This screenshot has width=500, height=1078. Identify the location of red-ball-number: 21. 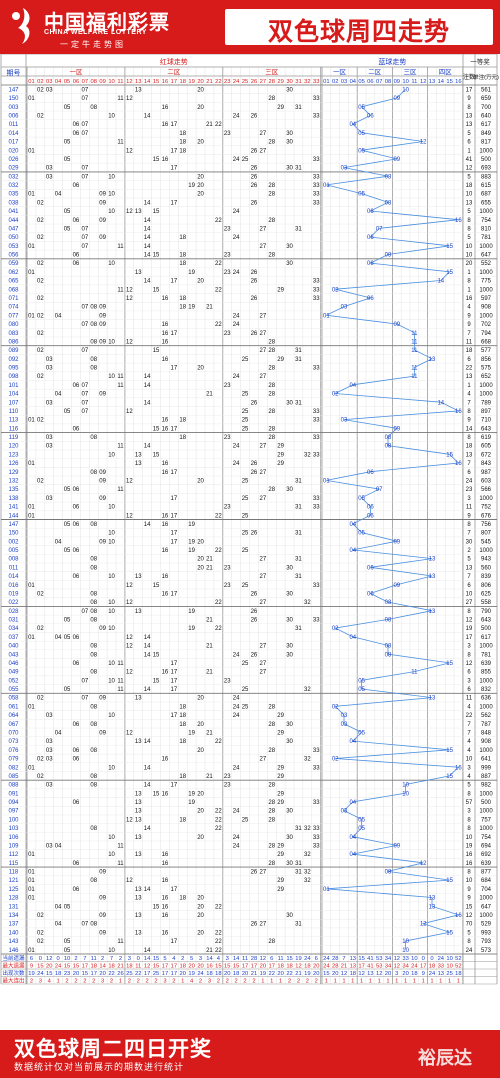
(209, 673).